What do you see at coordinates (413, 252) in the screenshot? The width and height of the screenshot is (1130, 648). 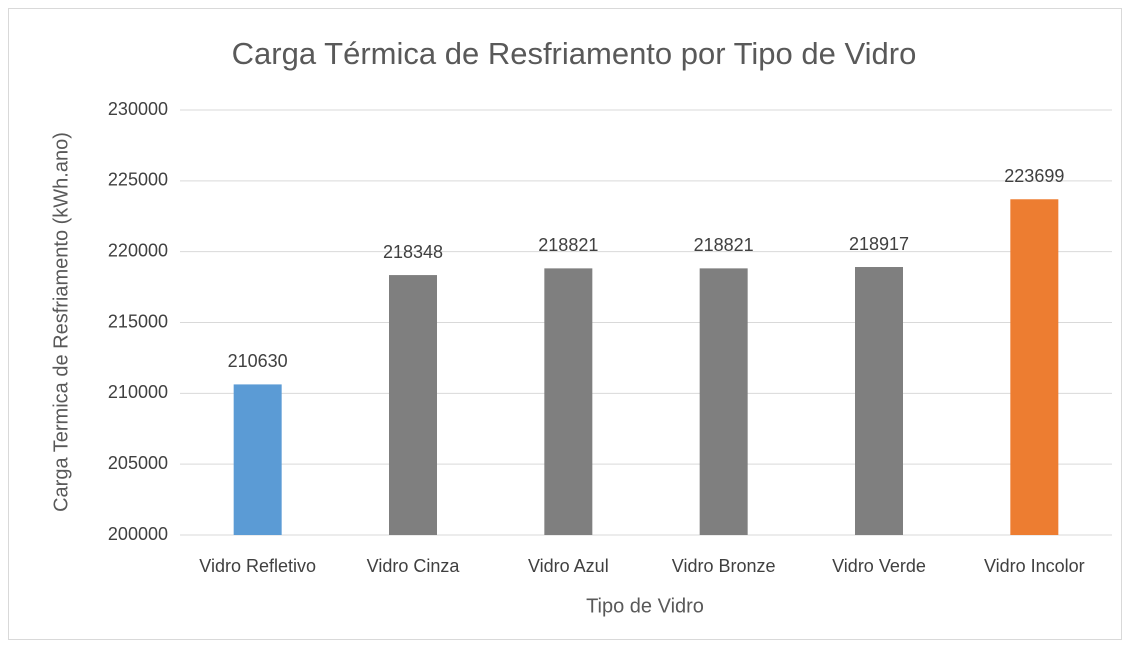 I see `data-label: 218348` at bounding box center [413, 252].